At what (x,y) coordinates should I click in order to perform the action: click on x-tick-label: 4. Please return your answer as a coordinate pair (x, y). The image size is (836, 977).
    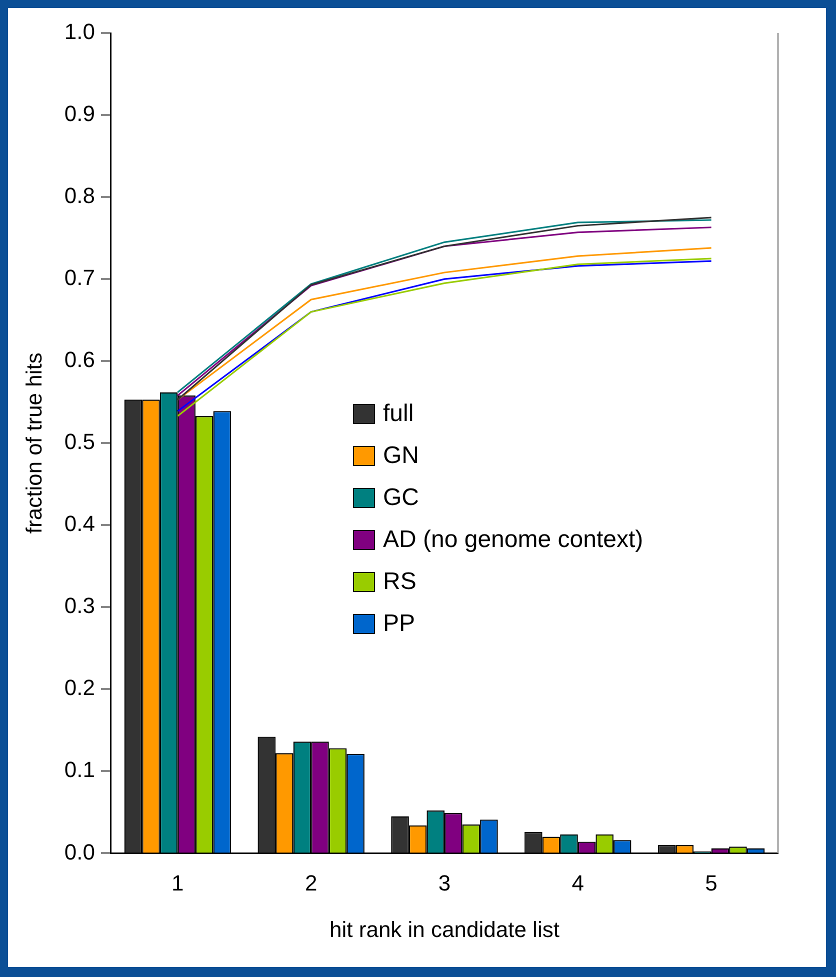
    Looking at the image, I should click on (578, 883).